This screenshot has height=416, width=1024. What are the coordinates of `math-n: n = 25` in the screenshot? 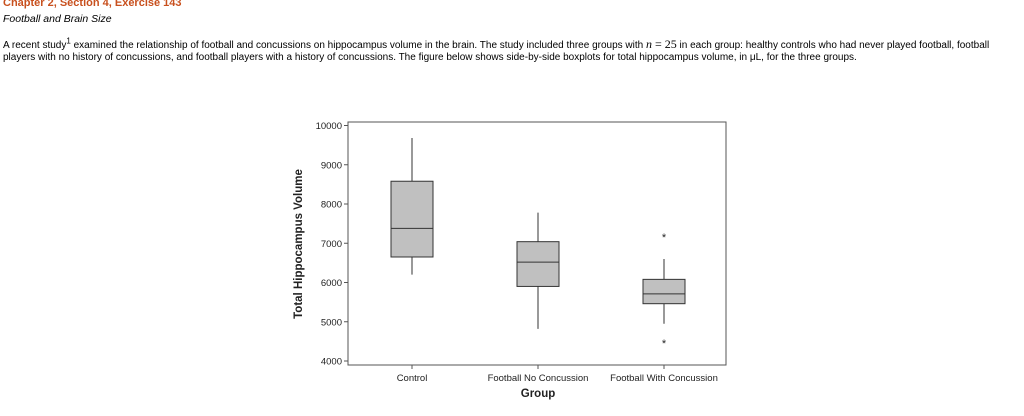 It's located at (661, 44).